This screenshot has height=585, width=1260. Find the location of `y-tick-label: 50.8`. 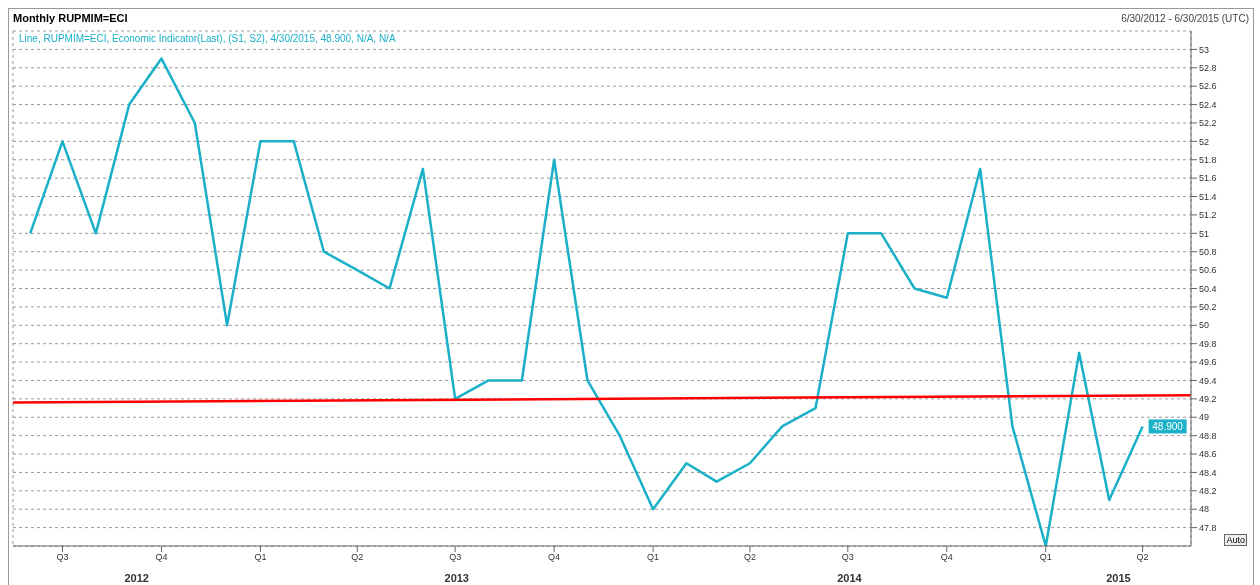

y-tick-label: 50.8 is located at coordinates (1208, 251).